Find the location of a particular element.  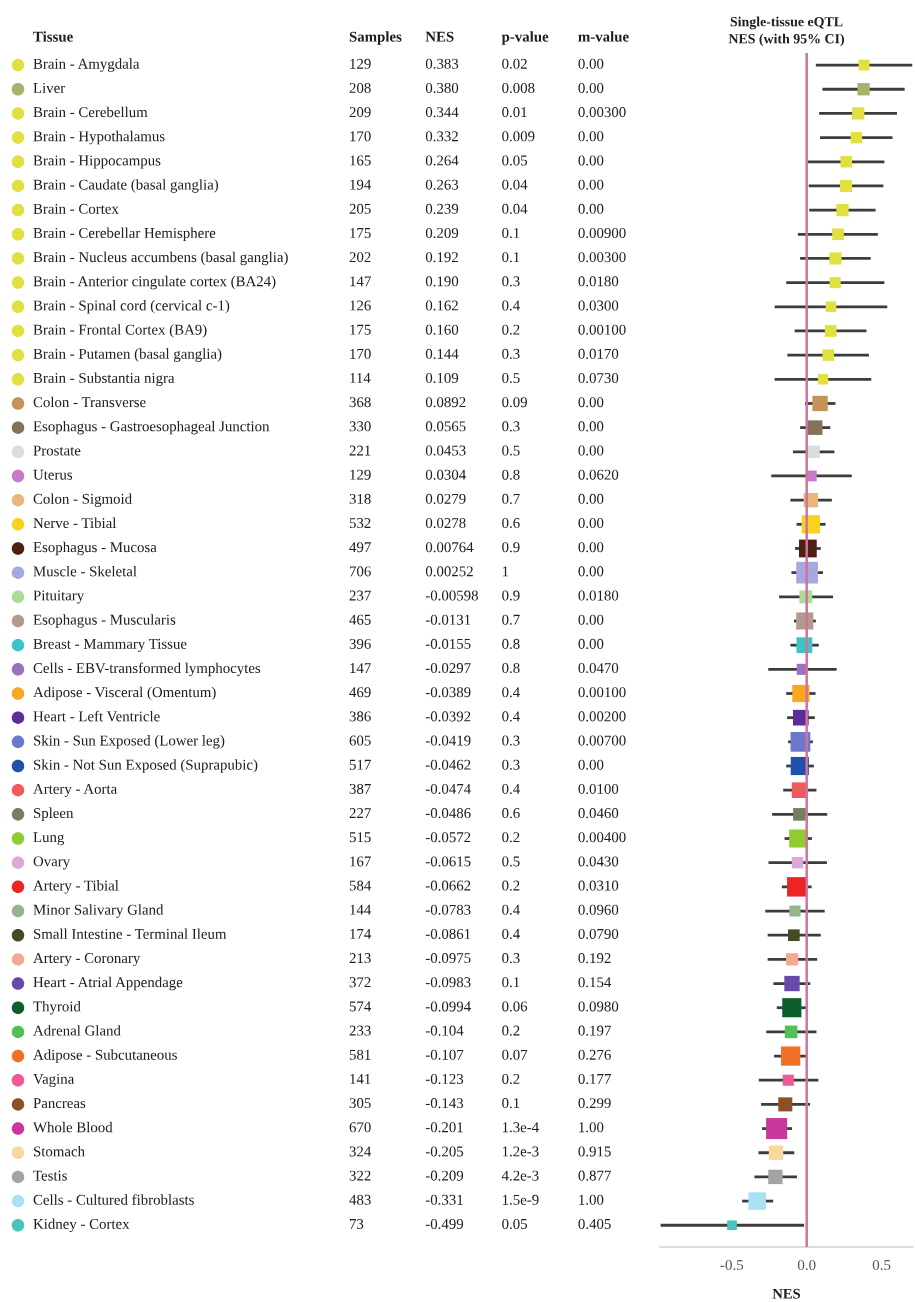

data-label: -0.0155 is located at coordinates (448, 643).